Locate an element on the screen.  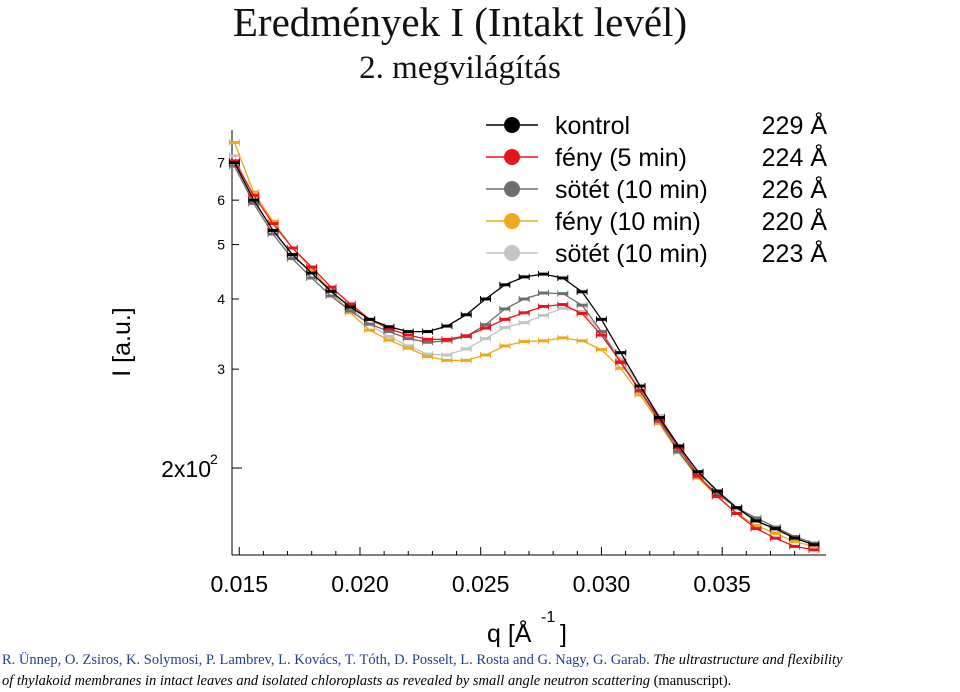
x-tick-label: 0.025 is located at coordinates (481, 584).